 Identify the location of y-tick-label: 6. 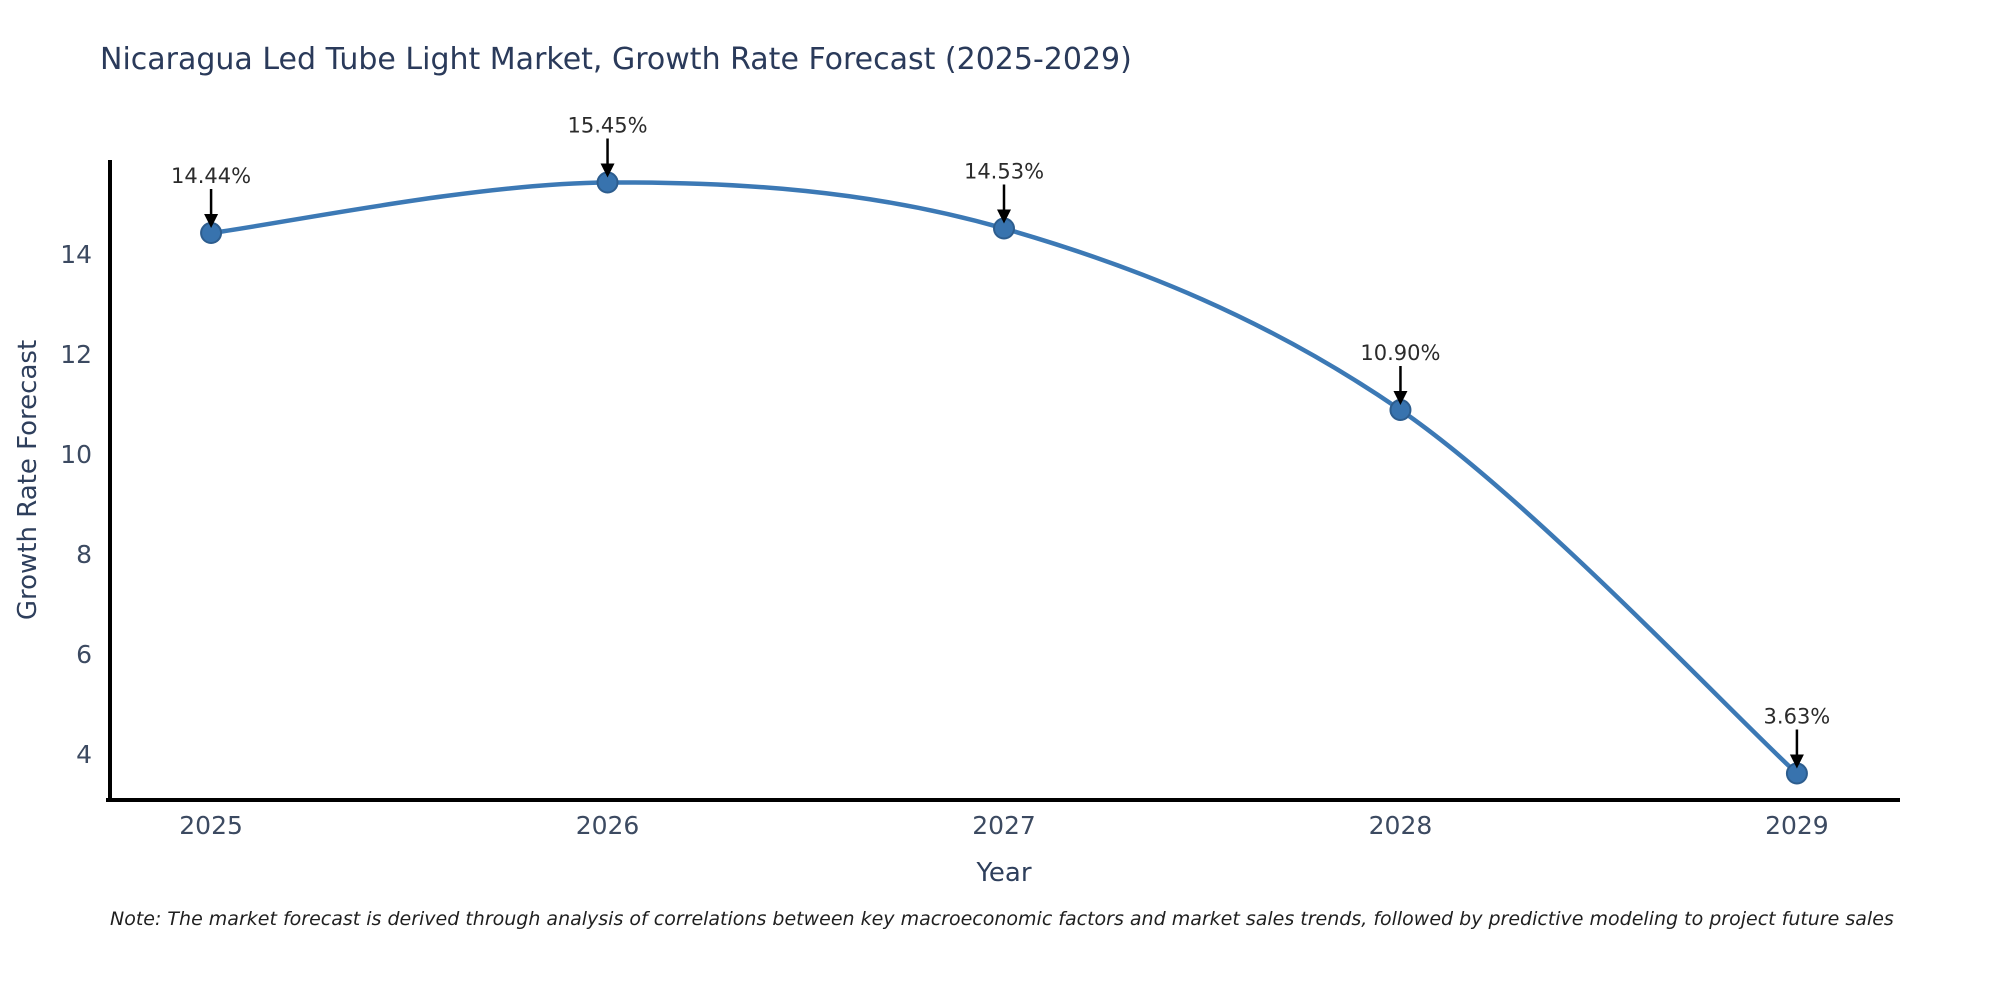
(84, 654).